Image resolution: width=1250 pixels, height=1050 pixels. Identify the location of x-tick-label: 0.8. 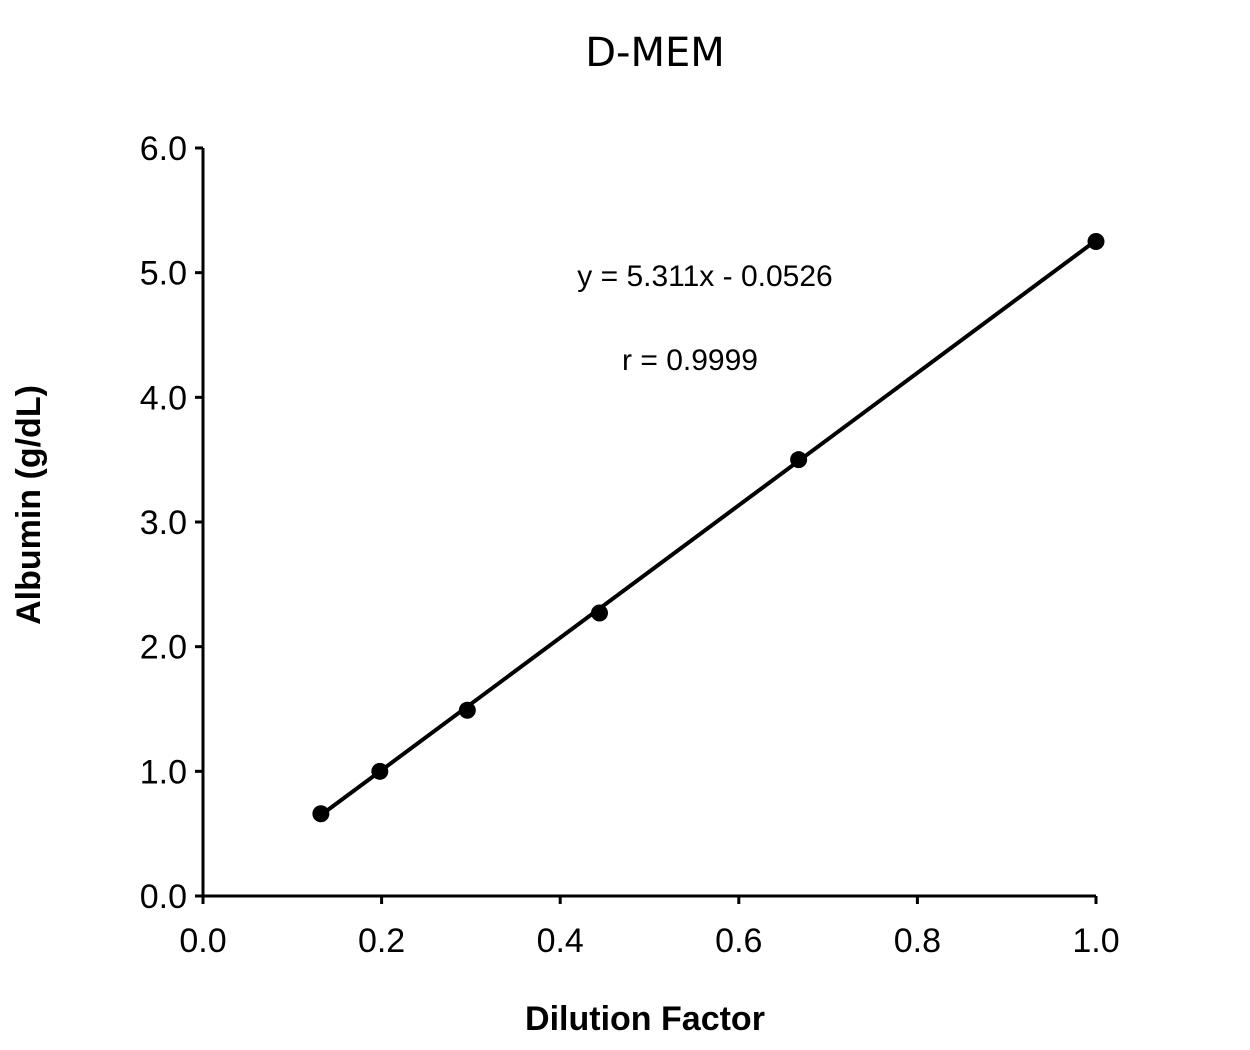
(917, 941).